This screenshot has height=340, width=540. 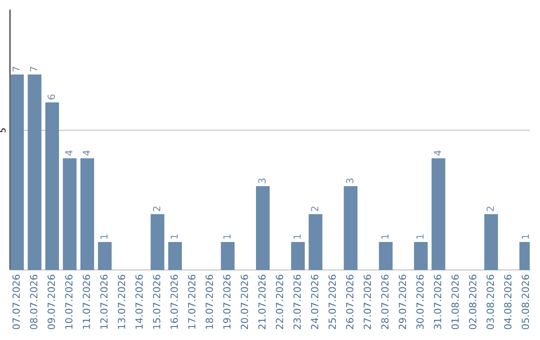 I want to click on x-tick-label: 30.07.2026, so click(x=420, y=302).